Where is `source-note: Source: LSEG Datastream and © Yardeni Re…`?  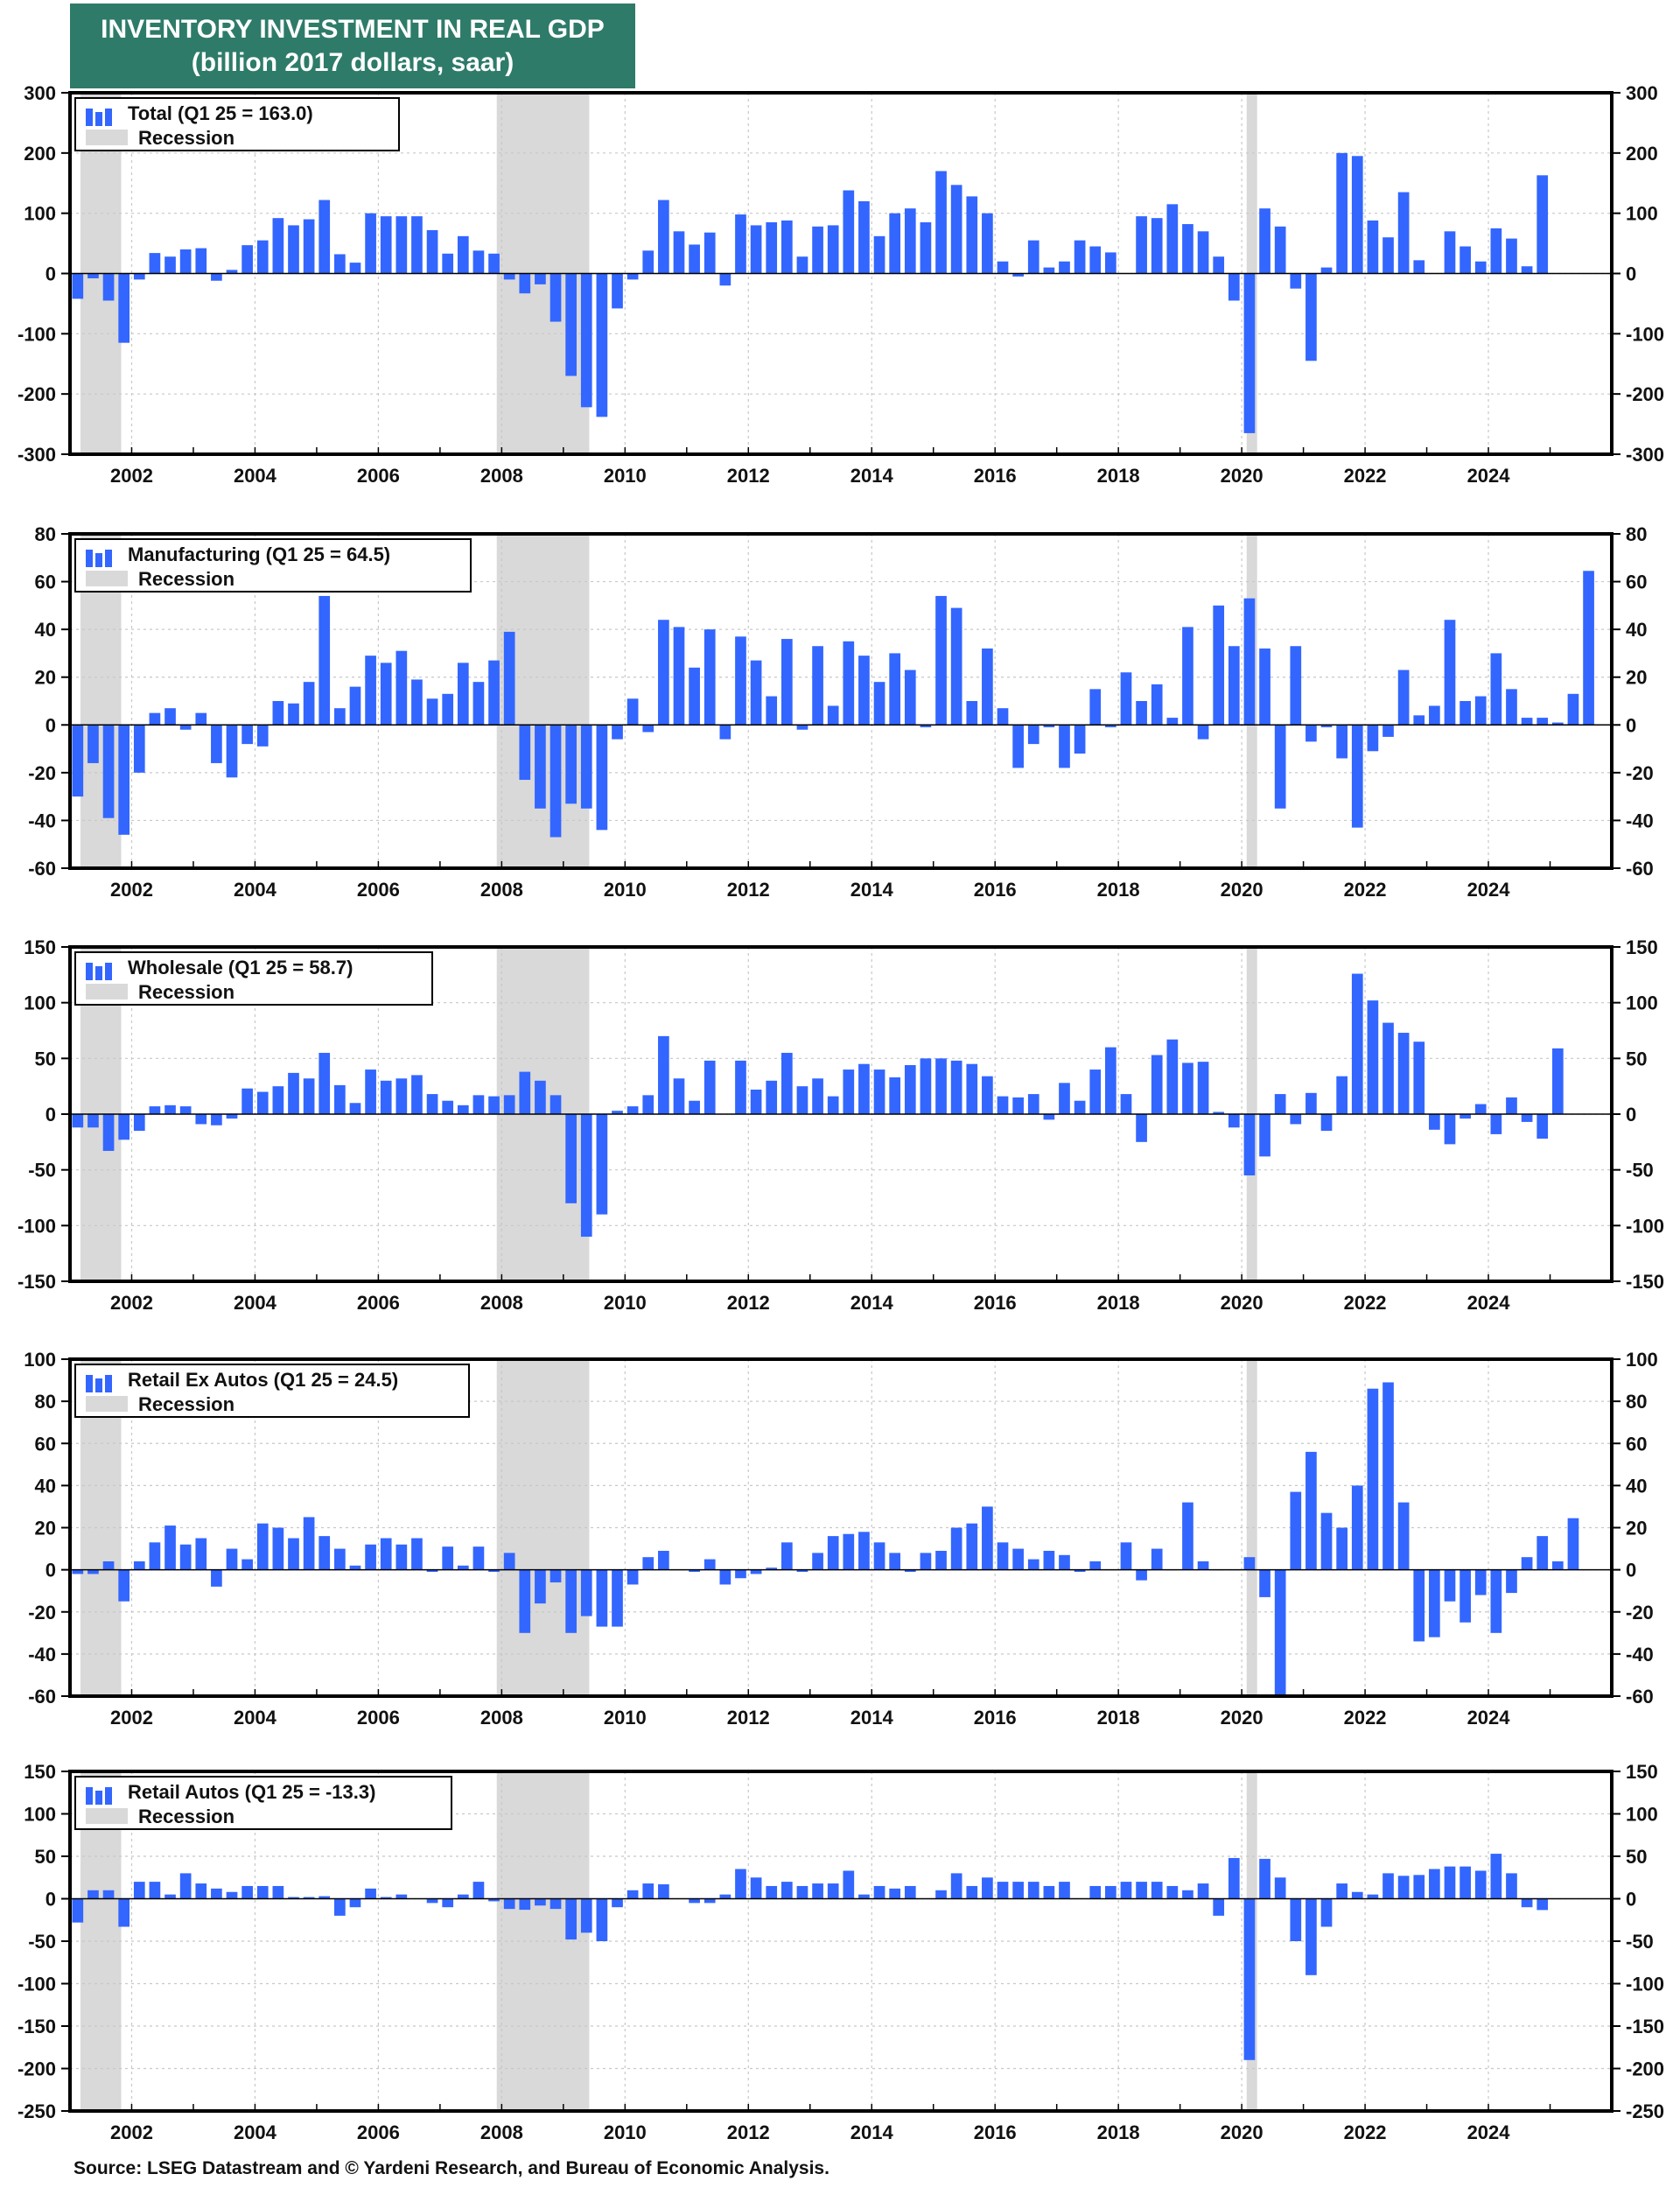 source-note: Source: LSEG Datastream and © Yardeni Re… is located at coordinates (452, 2168).